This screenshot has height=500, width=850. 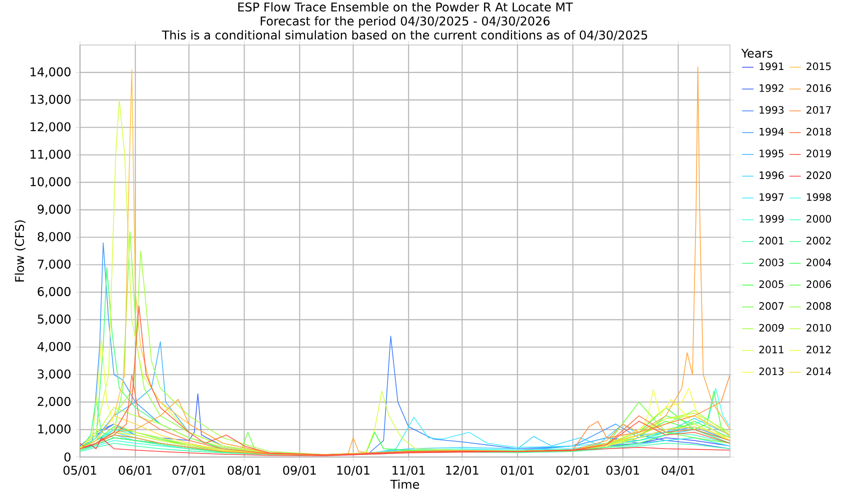 What do you see at coordinates (50, 155) in the screenshot?
I see `y-tick-label: 11,000` at bounding box center [50, 155].